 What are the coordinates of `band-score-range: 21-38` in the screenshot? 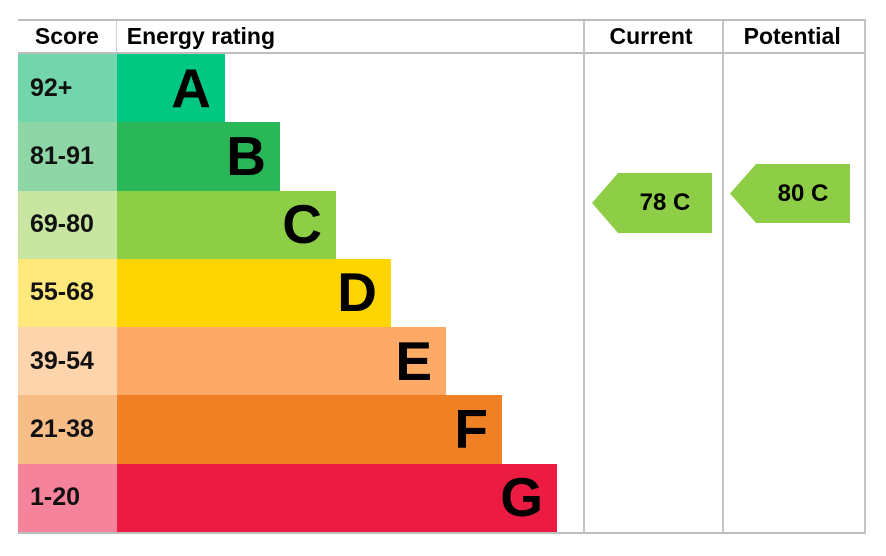 It's located at (67, 429).